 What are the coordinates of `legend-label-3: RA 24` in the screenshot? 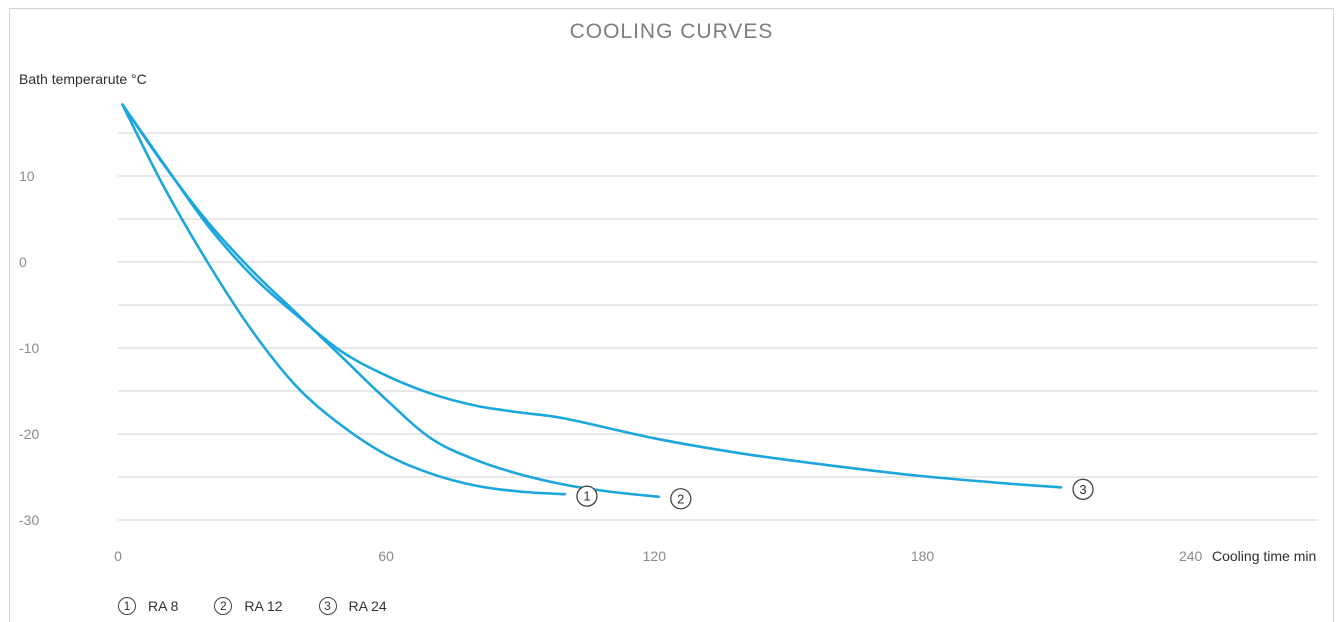 It's located at (367, 606).